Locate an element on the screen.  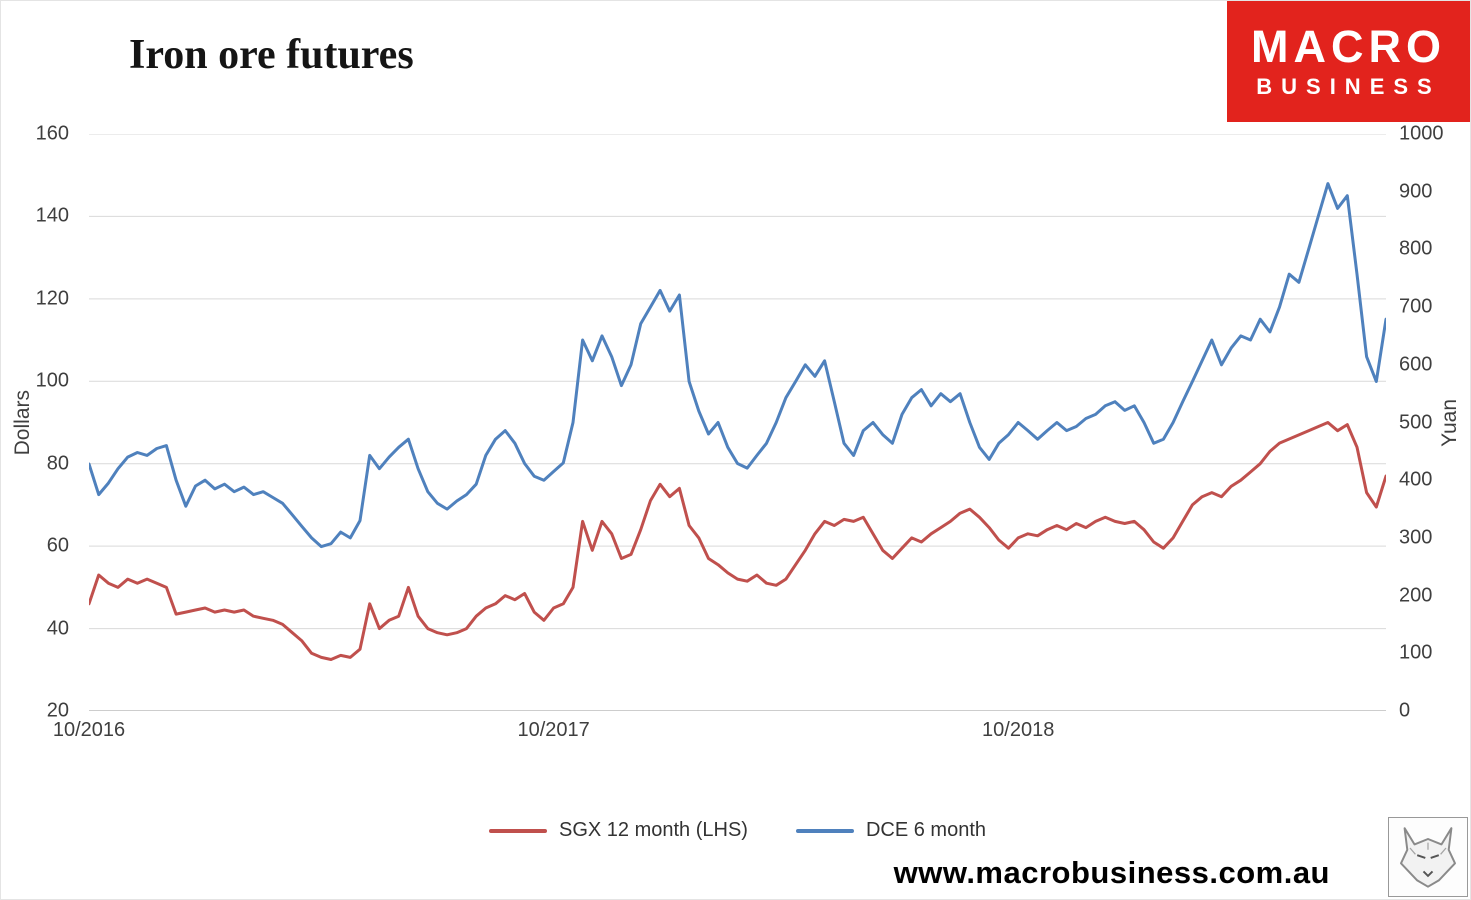
left-axis-tick-label: 160 is located at coordinates (52, 133).